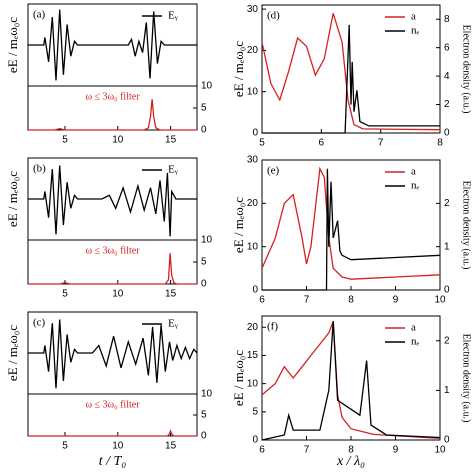  Describe the element at coordinates (447, 19) in the screenshot. I see `y2-tick-label: 8` at that location.